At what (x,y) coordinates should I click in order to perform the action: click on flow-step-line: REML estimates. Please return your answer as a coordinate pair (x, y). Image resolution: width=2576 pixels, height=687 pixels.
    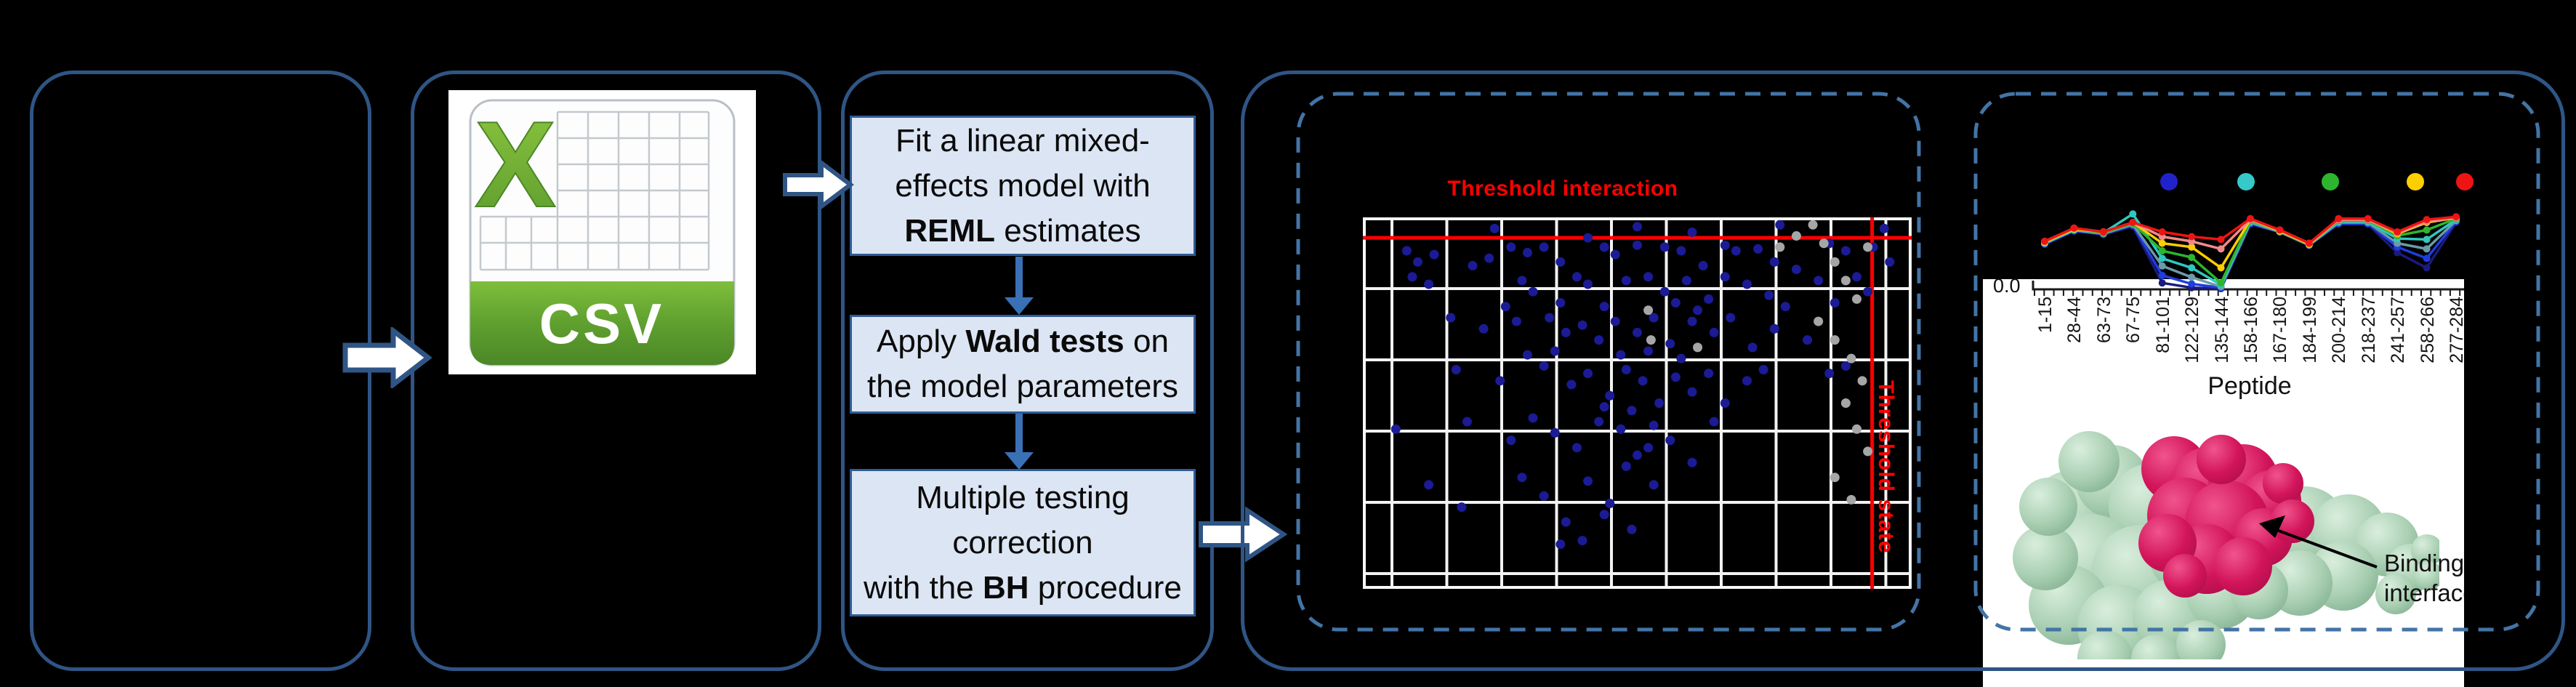
    Looking at the image, I should click on (1022, 230).